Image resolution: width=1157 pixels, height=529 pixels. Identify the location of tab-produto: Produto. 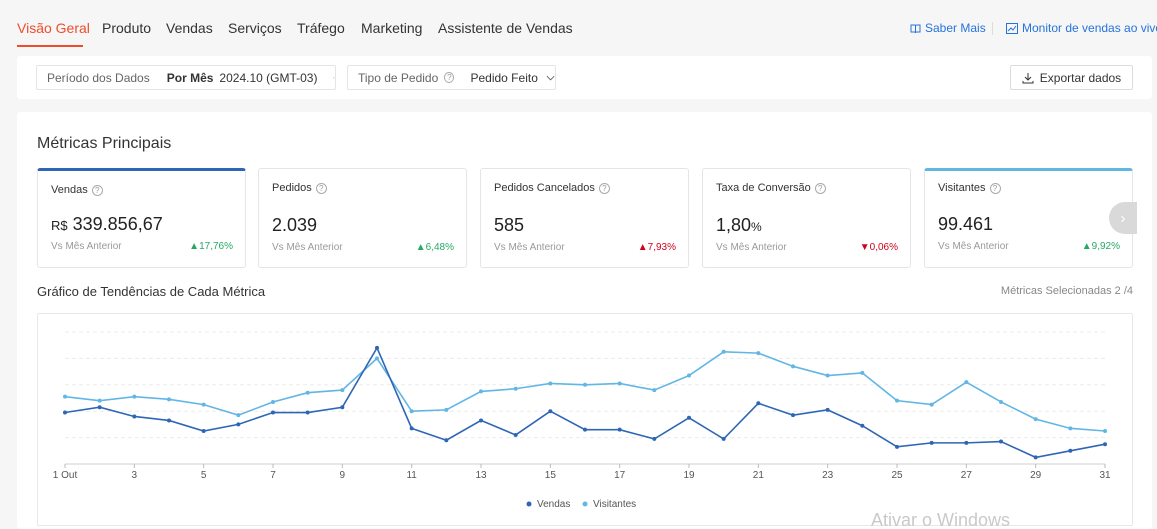
(127, 28).